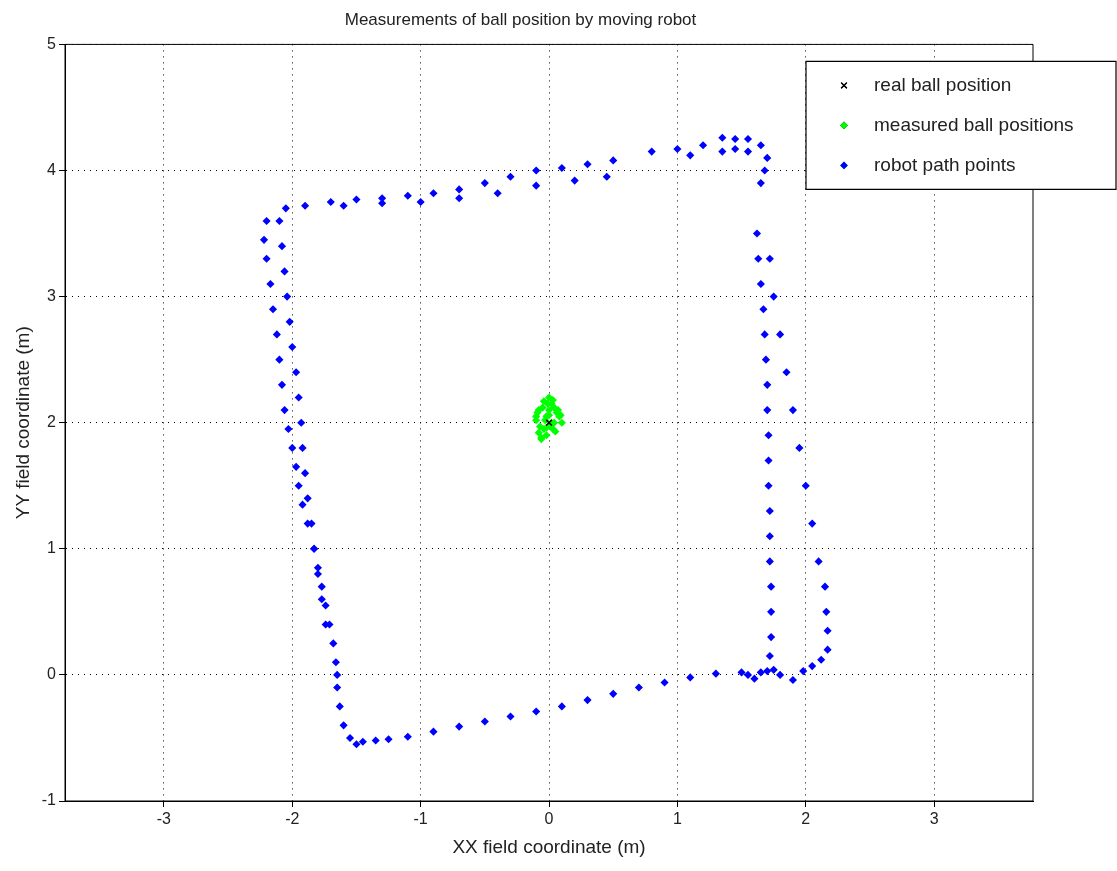  What do you see at coordinates (677, 819) in the screenshot?
I see `x-tick-label: 1` at bounding box center [677, 819].